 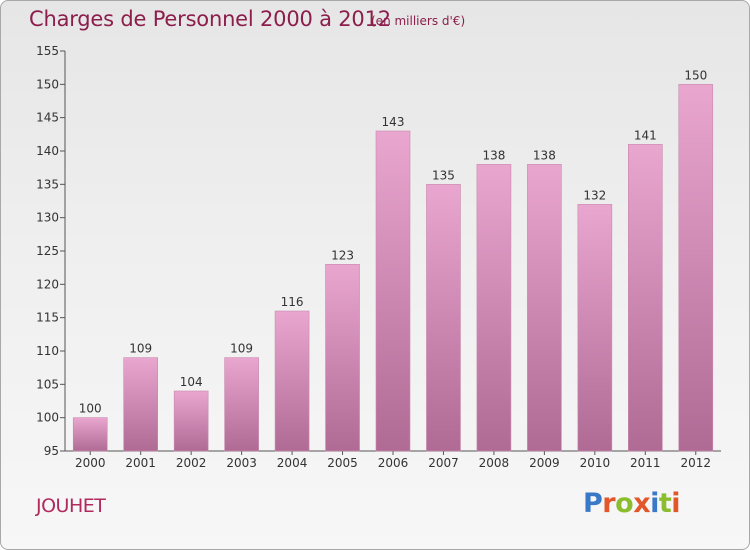 What do you see at coordinates (47, 384) in the screenshot?
I see `y-tick-label: 105` at bounding box center [47, 384].